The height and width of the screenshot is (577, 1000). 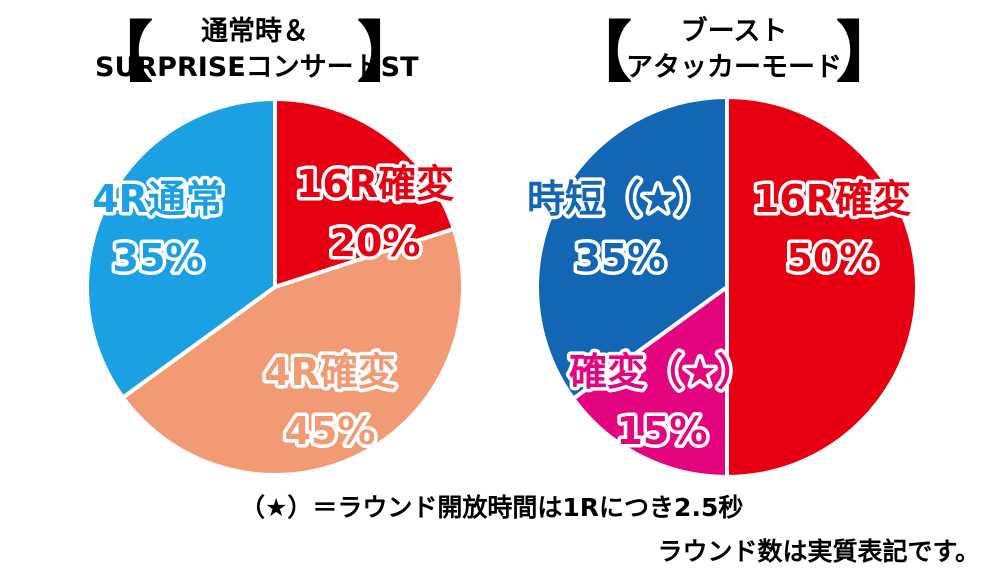 What do you see at coordinates (492, 507) in the screenshot?
I see `footnote-round-time: （★）＝ラウンド開放時間は1Rにつき2.5秒` at bounding box center [492, 507].